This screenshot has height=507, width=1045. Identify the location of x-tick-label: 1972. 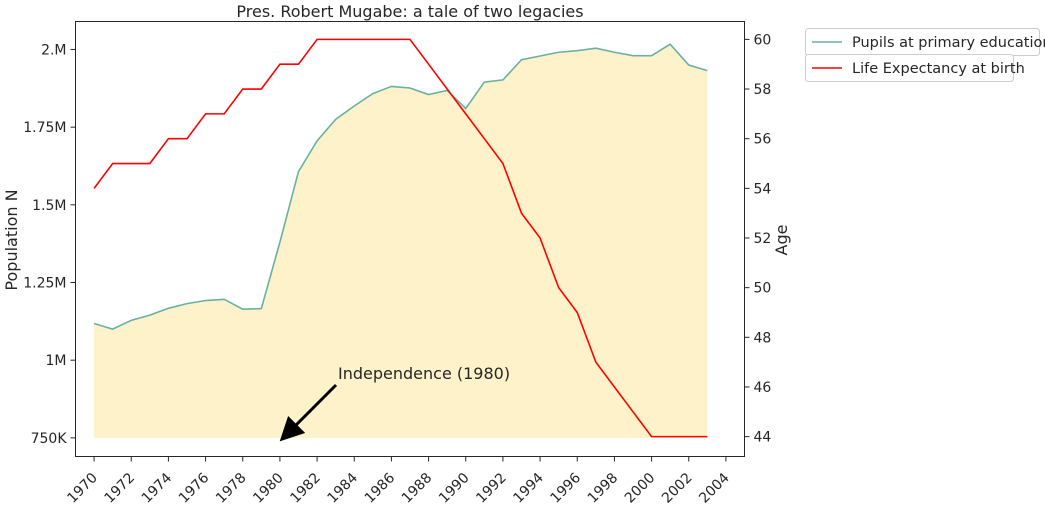
(120, 488).